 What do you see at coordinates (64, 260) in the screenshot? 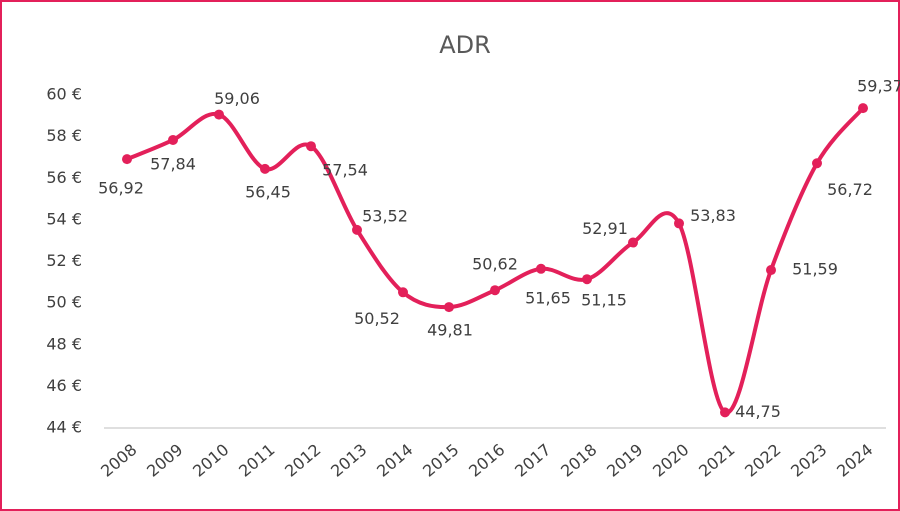
I see `y-tick-label: 52 €` at bounding box center [64, 260].